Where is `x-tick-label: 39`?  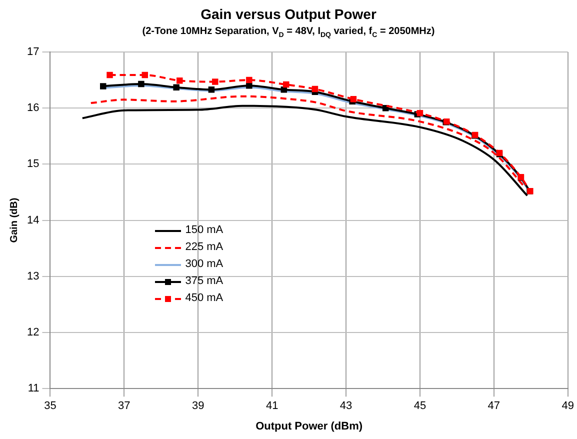
x-tick-label: 39 is located at coordinates (198, 406).